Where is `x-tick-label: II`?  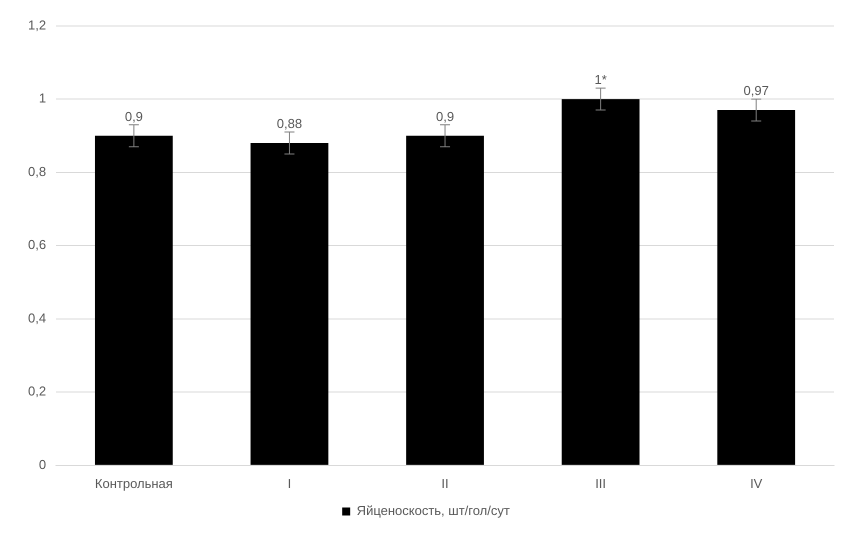
x-tick-label: II is located at coordinates (445, 483).